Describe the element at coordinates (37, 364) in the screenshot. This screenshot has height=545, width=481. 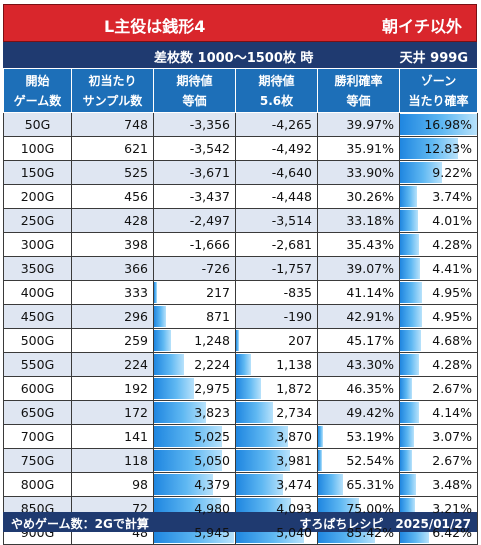
I see `start-games-cell-value: 550G` at that location.